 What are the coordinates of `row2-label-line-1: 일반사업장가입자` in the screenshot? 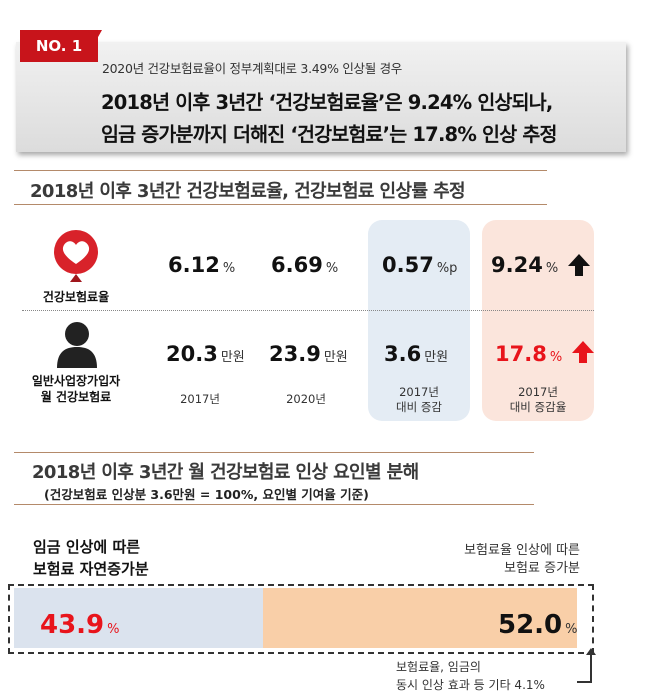 It's located at (76, 381).